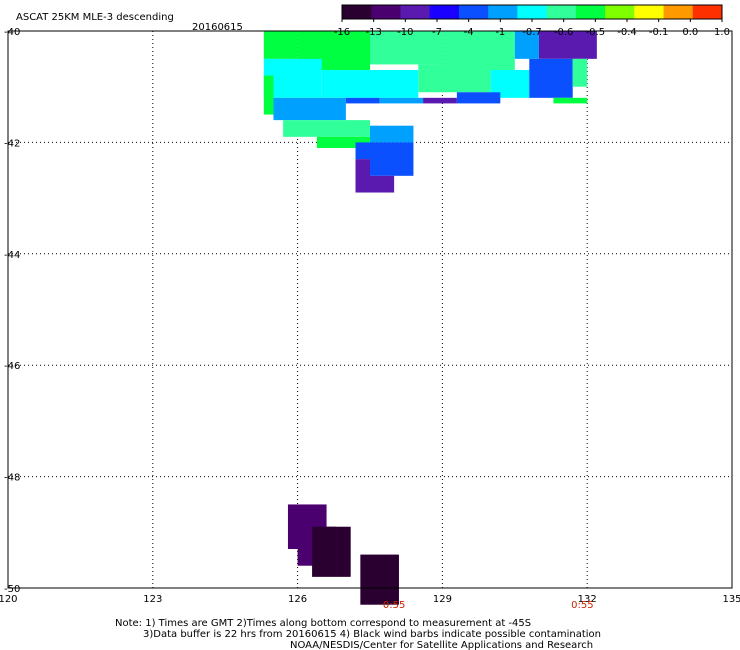 This screenshot has width=740, height=650. What do you see at coordinates (12, 366) in the screenshot?
I see `y-tick-label: -46` at bounding box center [12, 366].